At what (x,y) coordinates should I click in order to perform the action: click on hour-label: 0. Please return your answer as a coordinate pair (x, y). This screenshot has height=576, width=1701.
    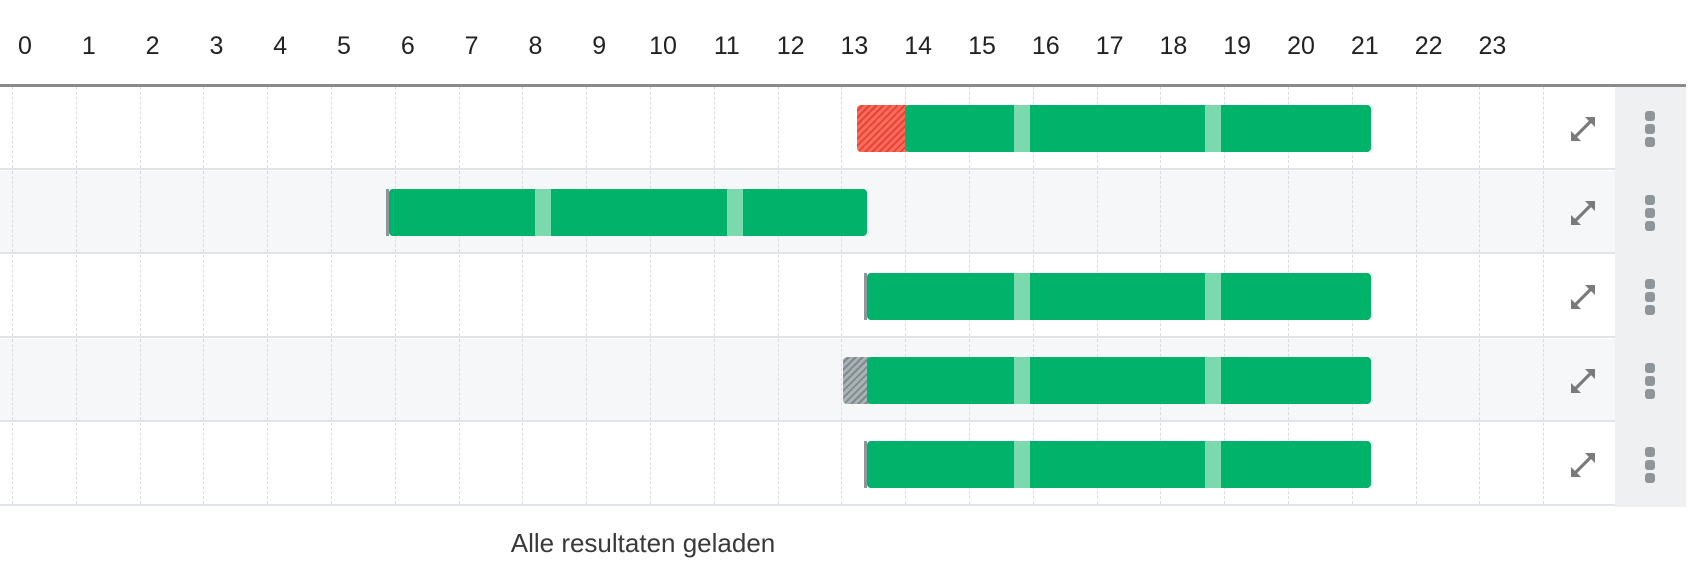
    Looking at the image, I should click on (25, 46).